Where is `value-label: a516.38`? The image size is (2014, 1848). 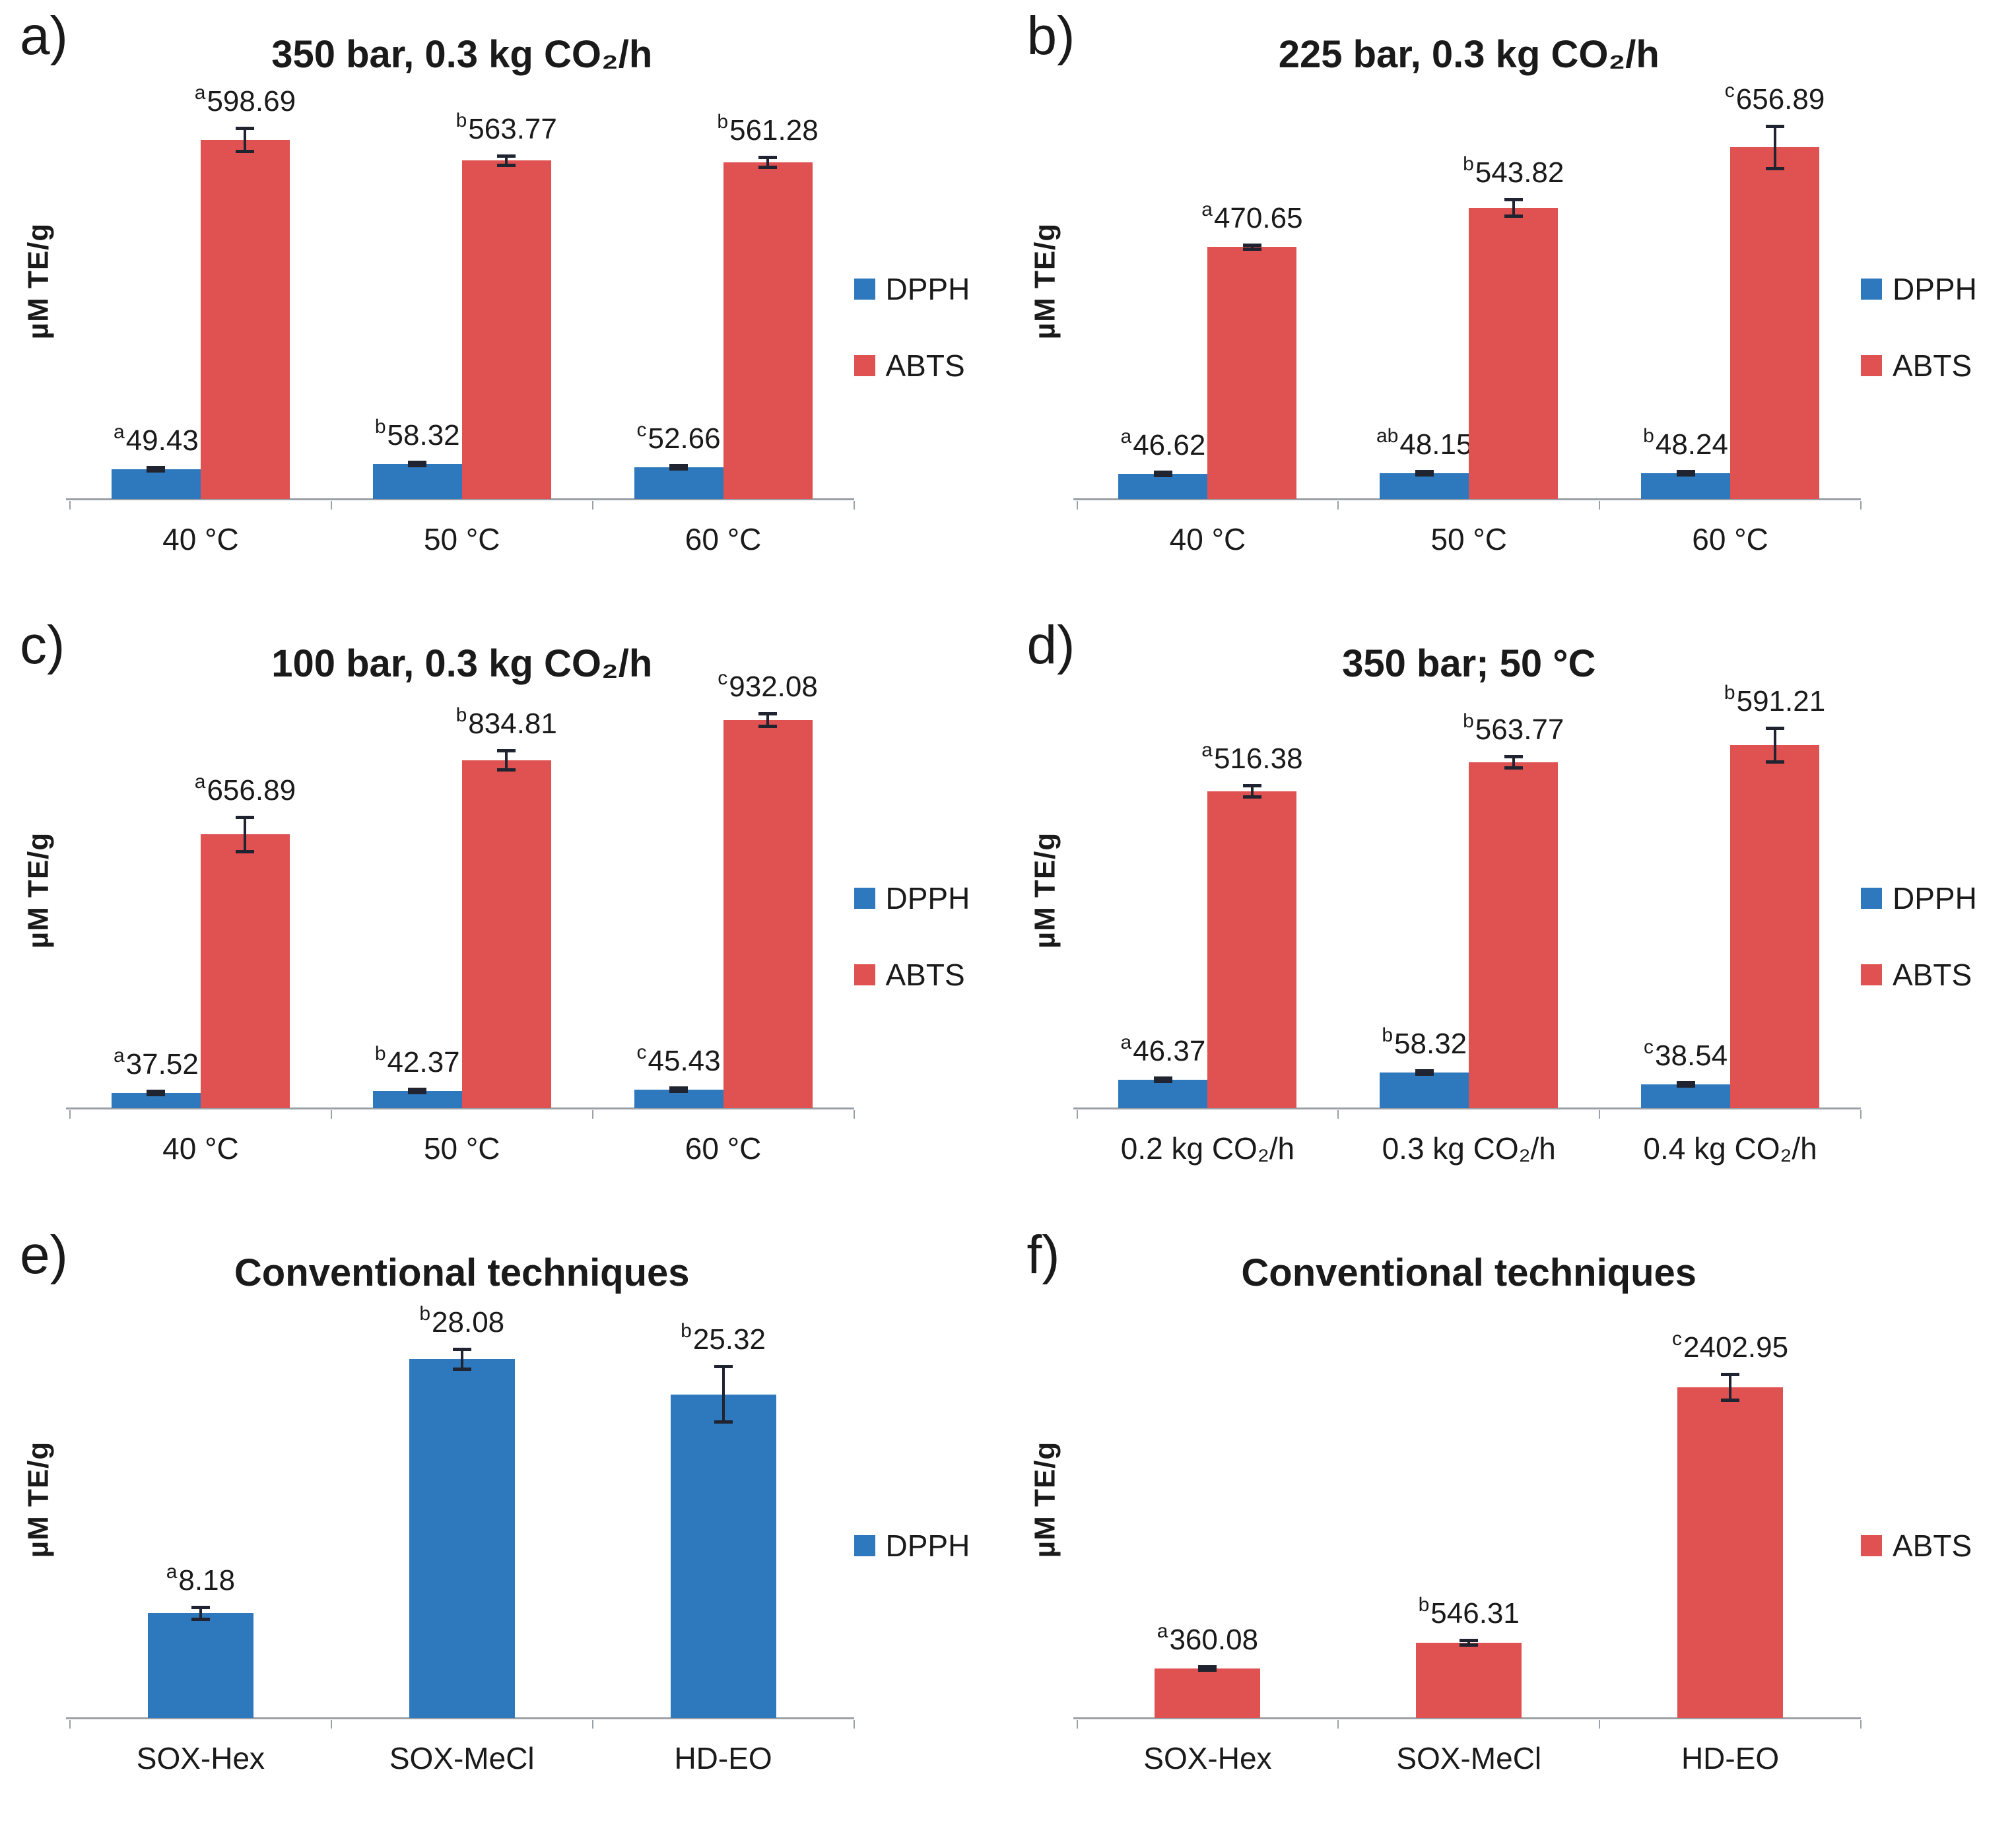 value-label: a516.38 is located at coordinates (1251, 757).